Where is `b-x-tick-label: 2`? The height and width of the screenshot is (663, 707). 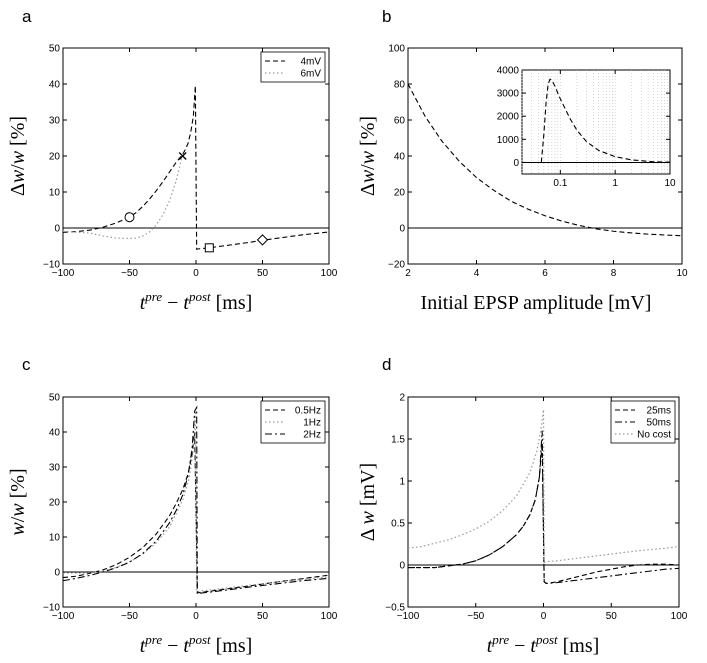
b-x-tick-label: 2 is located at coordinates (408, 273).